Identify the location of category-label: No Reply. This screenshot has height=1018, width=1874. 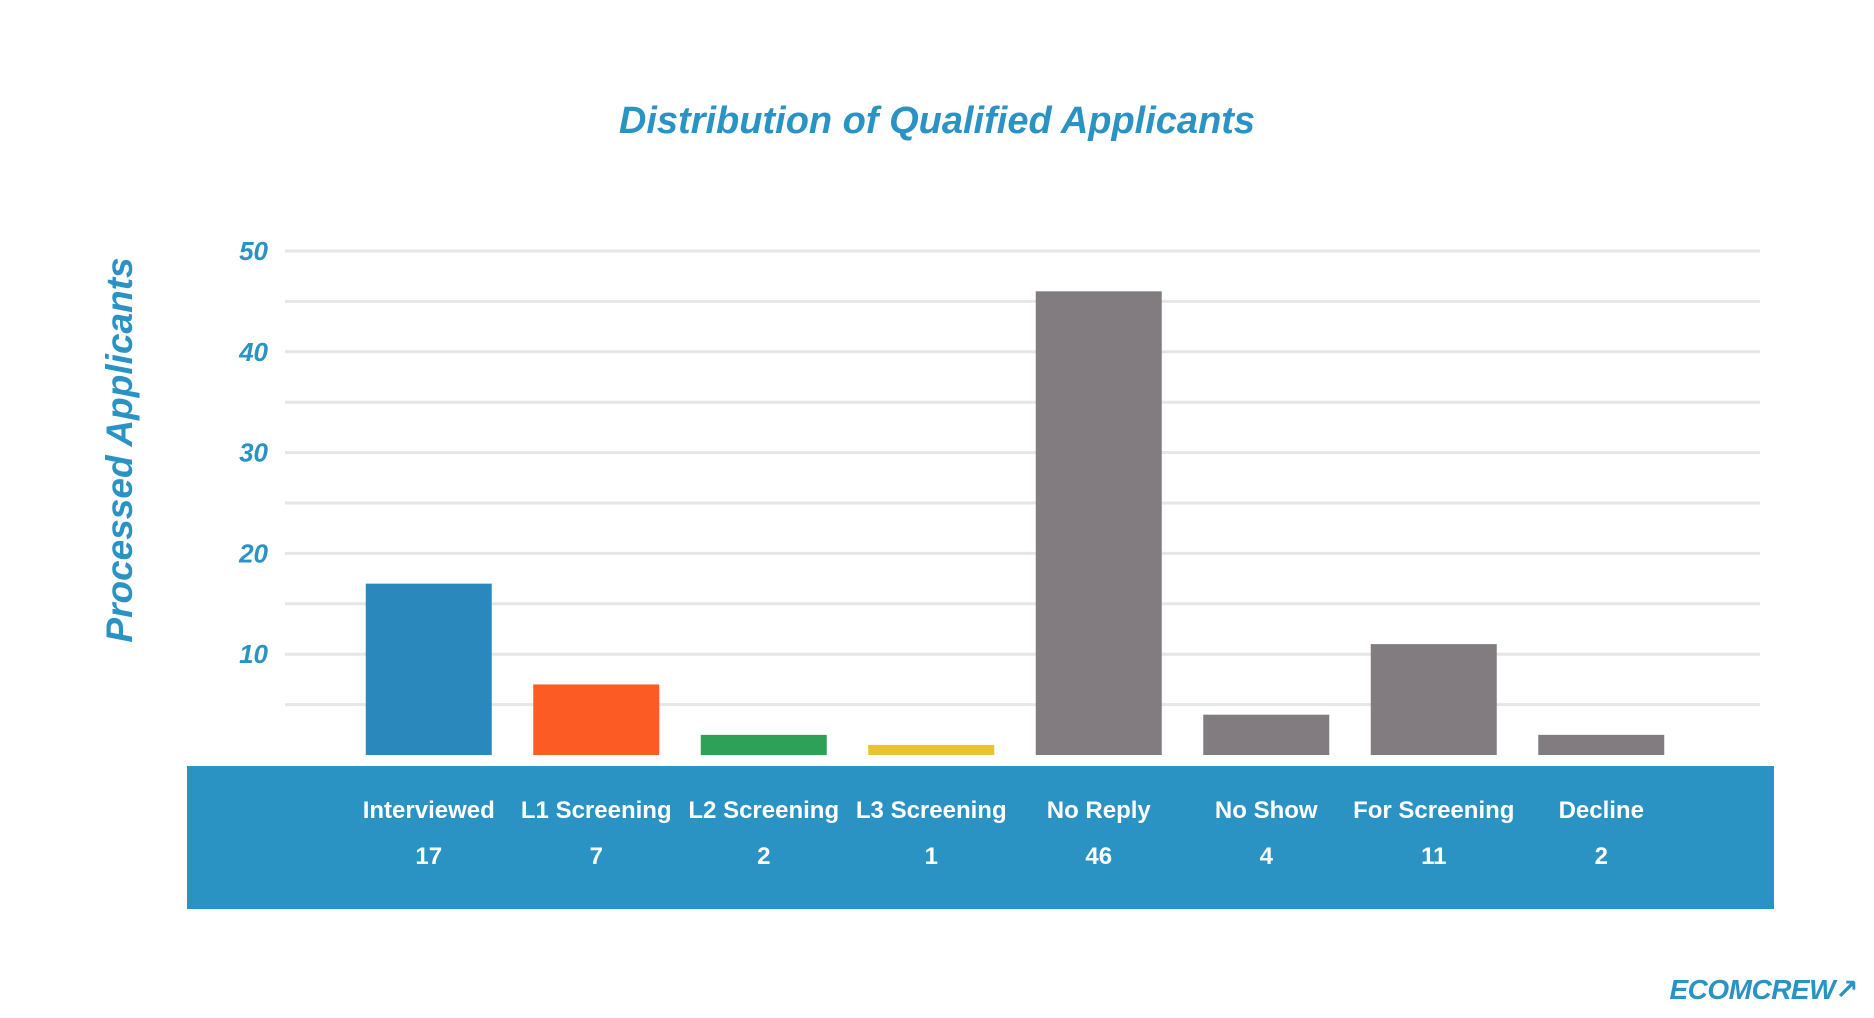
(1099, 810).